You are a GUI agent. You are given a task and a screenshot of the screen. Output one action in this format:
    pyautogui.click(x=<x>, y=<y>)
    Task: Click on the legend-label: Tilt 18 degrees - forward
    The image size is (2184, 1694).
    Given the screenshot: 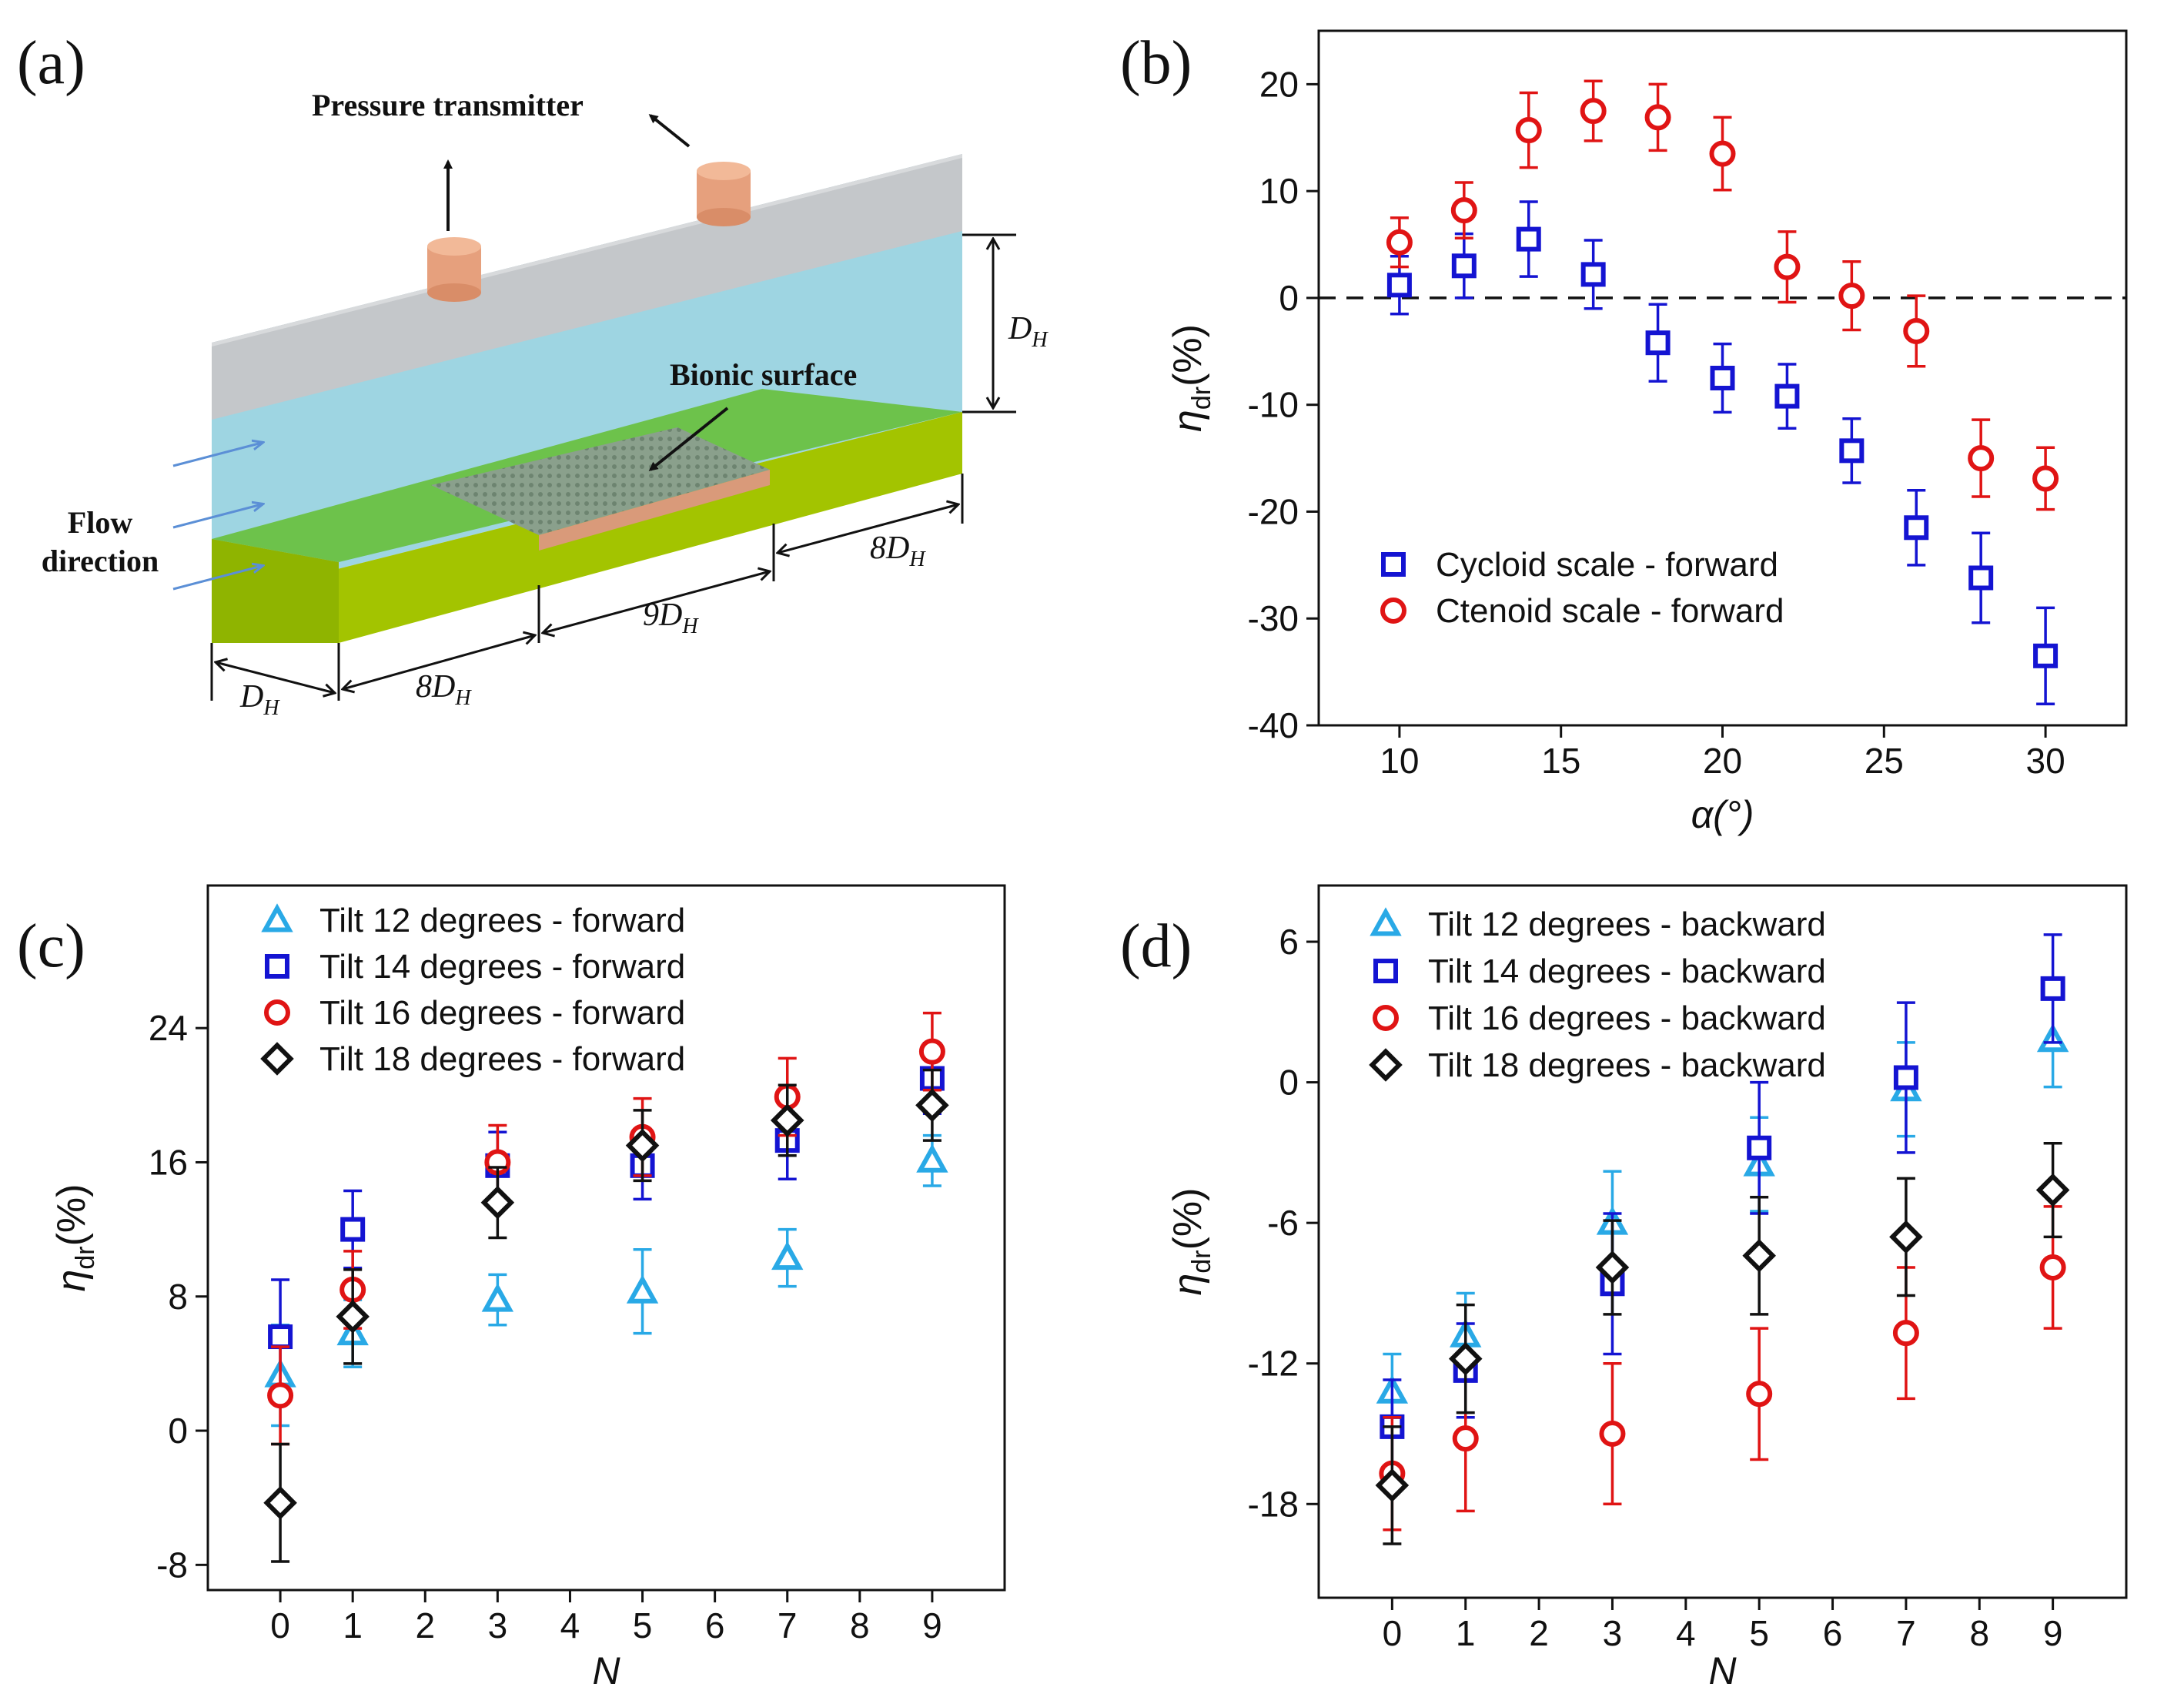 What is the action you would take?
    pyautogui.click(x=502, y=1059)
    